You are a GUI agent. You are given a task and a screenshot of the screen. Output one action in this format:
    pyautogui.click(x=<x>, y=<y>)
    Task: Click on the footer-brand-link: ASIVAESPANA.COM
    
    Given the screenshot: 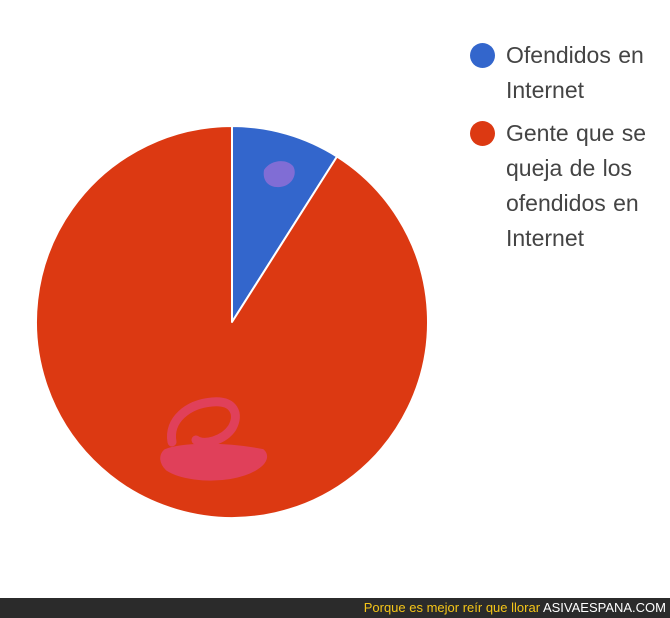 What is the action you would take?
    pyautogui.click(x=604, y=607)
    